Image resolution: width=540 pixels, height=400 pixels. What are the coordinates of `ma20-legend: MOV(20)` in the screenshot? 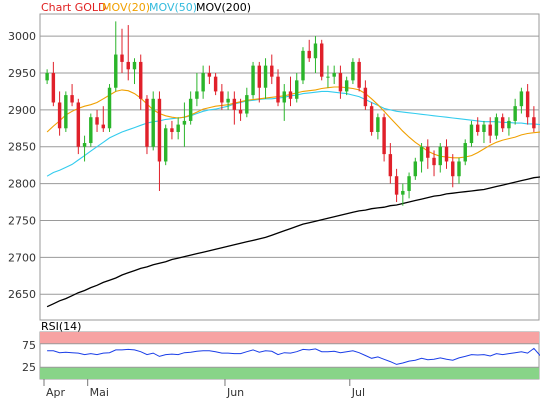 It's located at (126, 7).